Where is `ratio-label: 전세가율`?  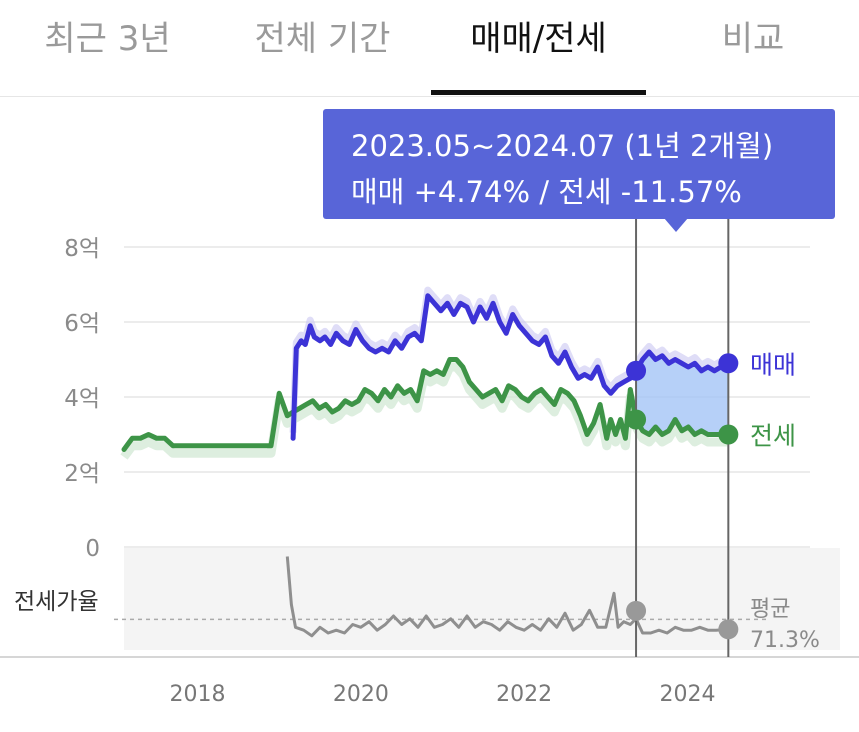 ratio-label: 전세가율 is located at coordinates (56, 602).